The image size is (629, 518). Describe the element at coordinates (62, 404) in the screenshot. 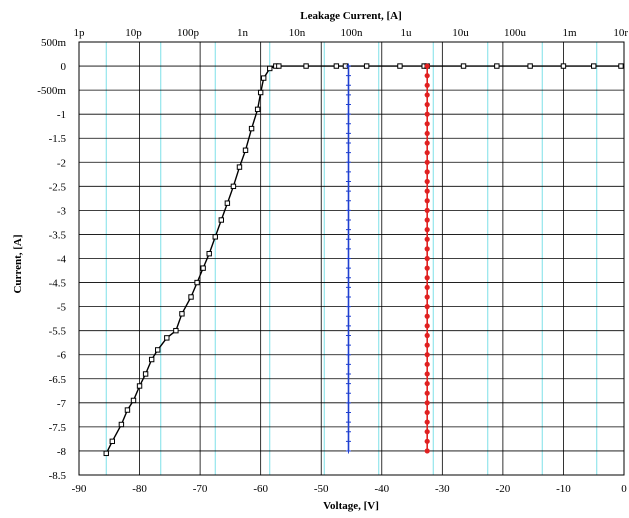

I see `y-tick-label: -7` at that location.